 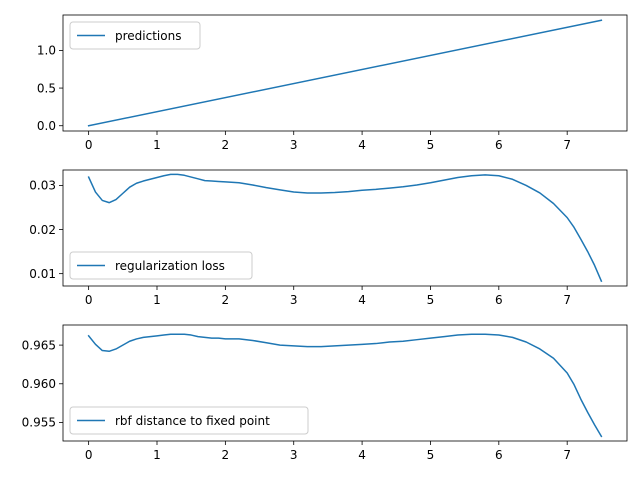 What do you see at coordinates (192, 421) in the screenshot?
I see `legend-label: rbf distance to fixed point` at bounding box center [192, 421].